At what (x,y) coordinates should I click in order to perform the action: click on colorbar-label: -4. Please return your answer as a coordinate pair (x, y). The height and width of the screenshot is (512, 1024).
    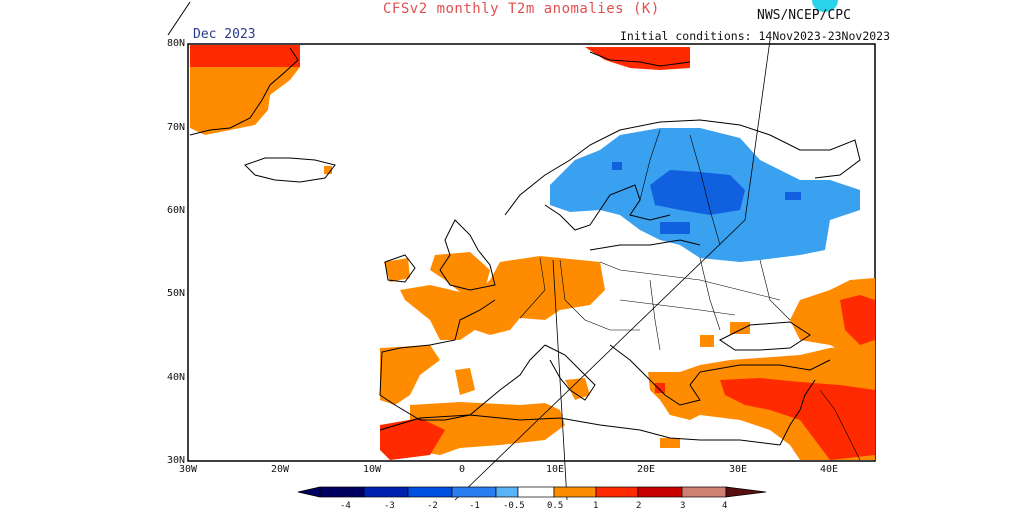
    Looking at the image, I should click on (345, 506).